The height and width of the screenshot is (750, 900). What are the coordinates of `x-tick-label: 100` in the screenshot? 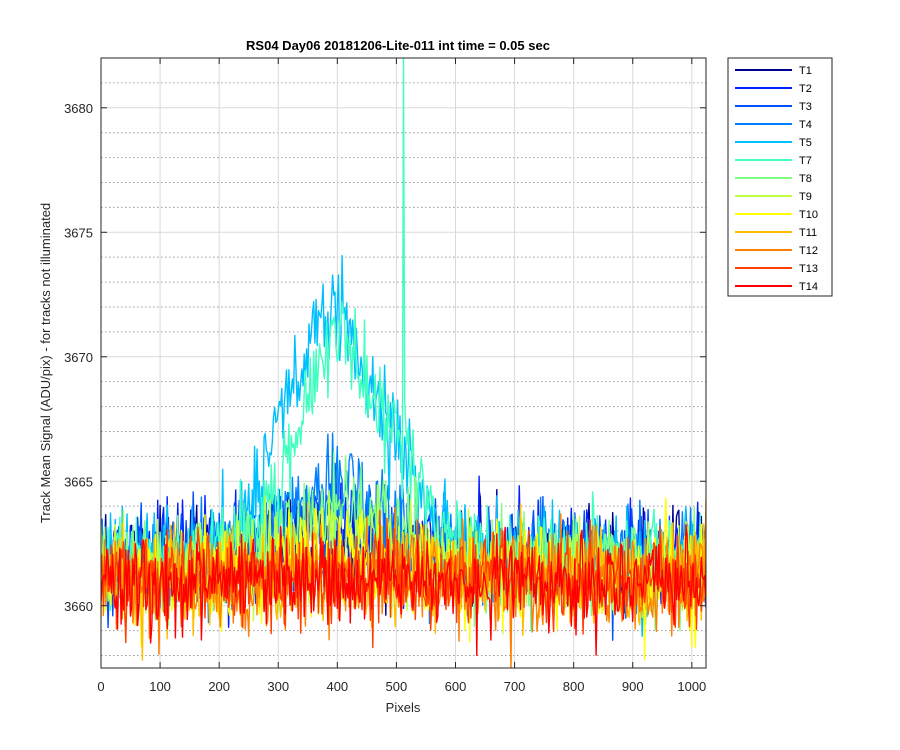 It's located at (160, 686).